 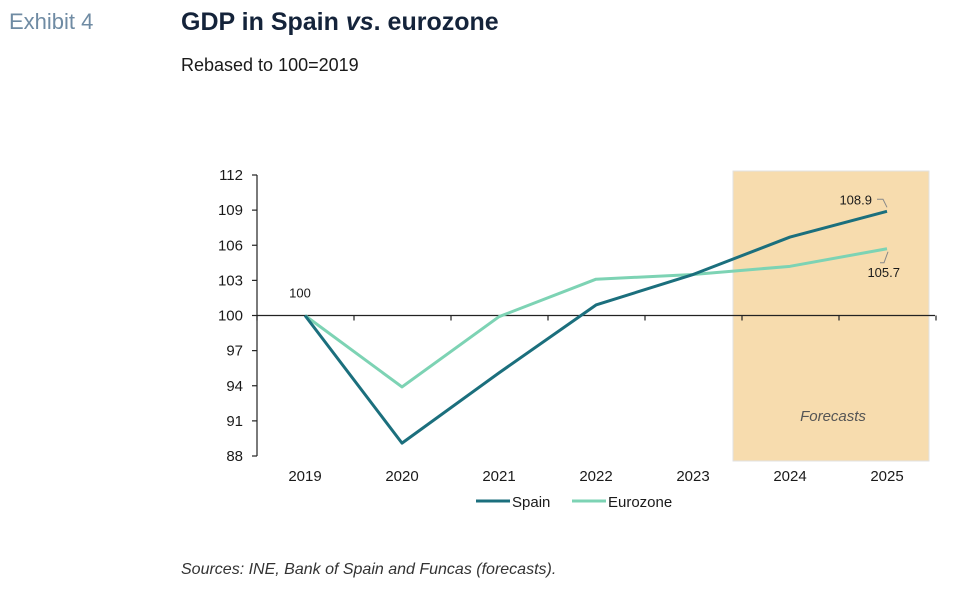 What do you see at coordinates (789, 476) in the screenshot?
I see `x-tick-label: 2024` at bounding box center [789, 476].